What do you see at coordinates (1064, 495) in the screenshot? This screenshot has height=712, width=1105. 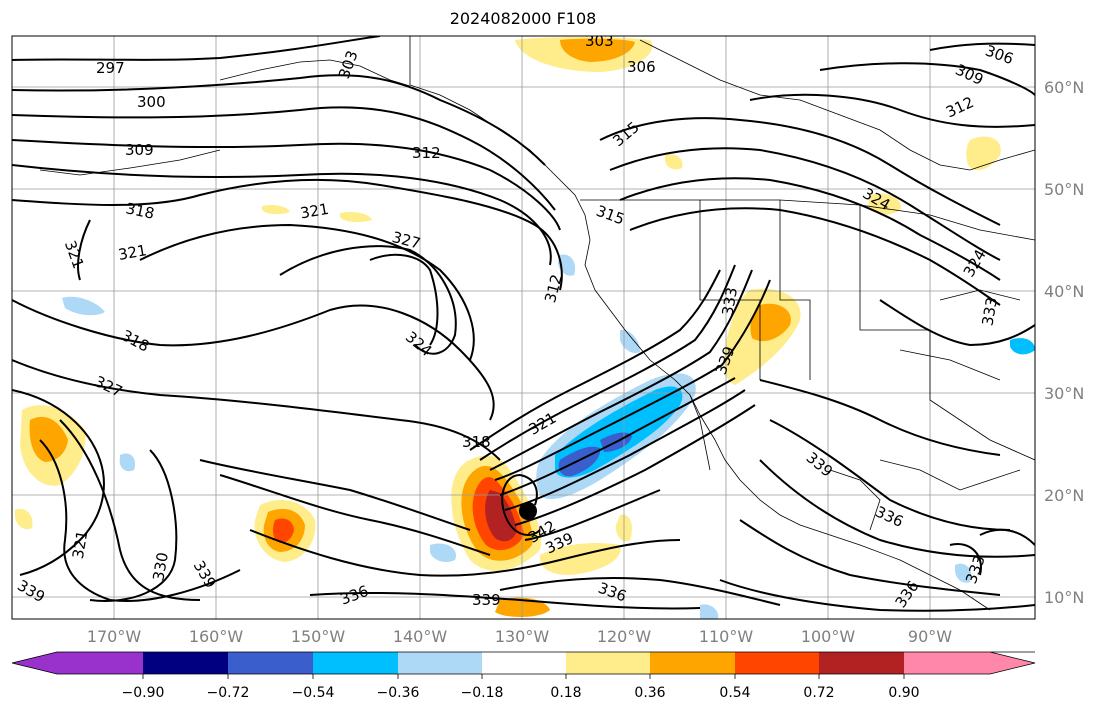 I see `lat-label: 20°N` at bounding box center [1064, 495].